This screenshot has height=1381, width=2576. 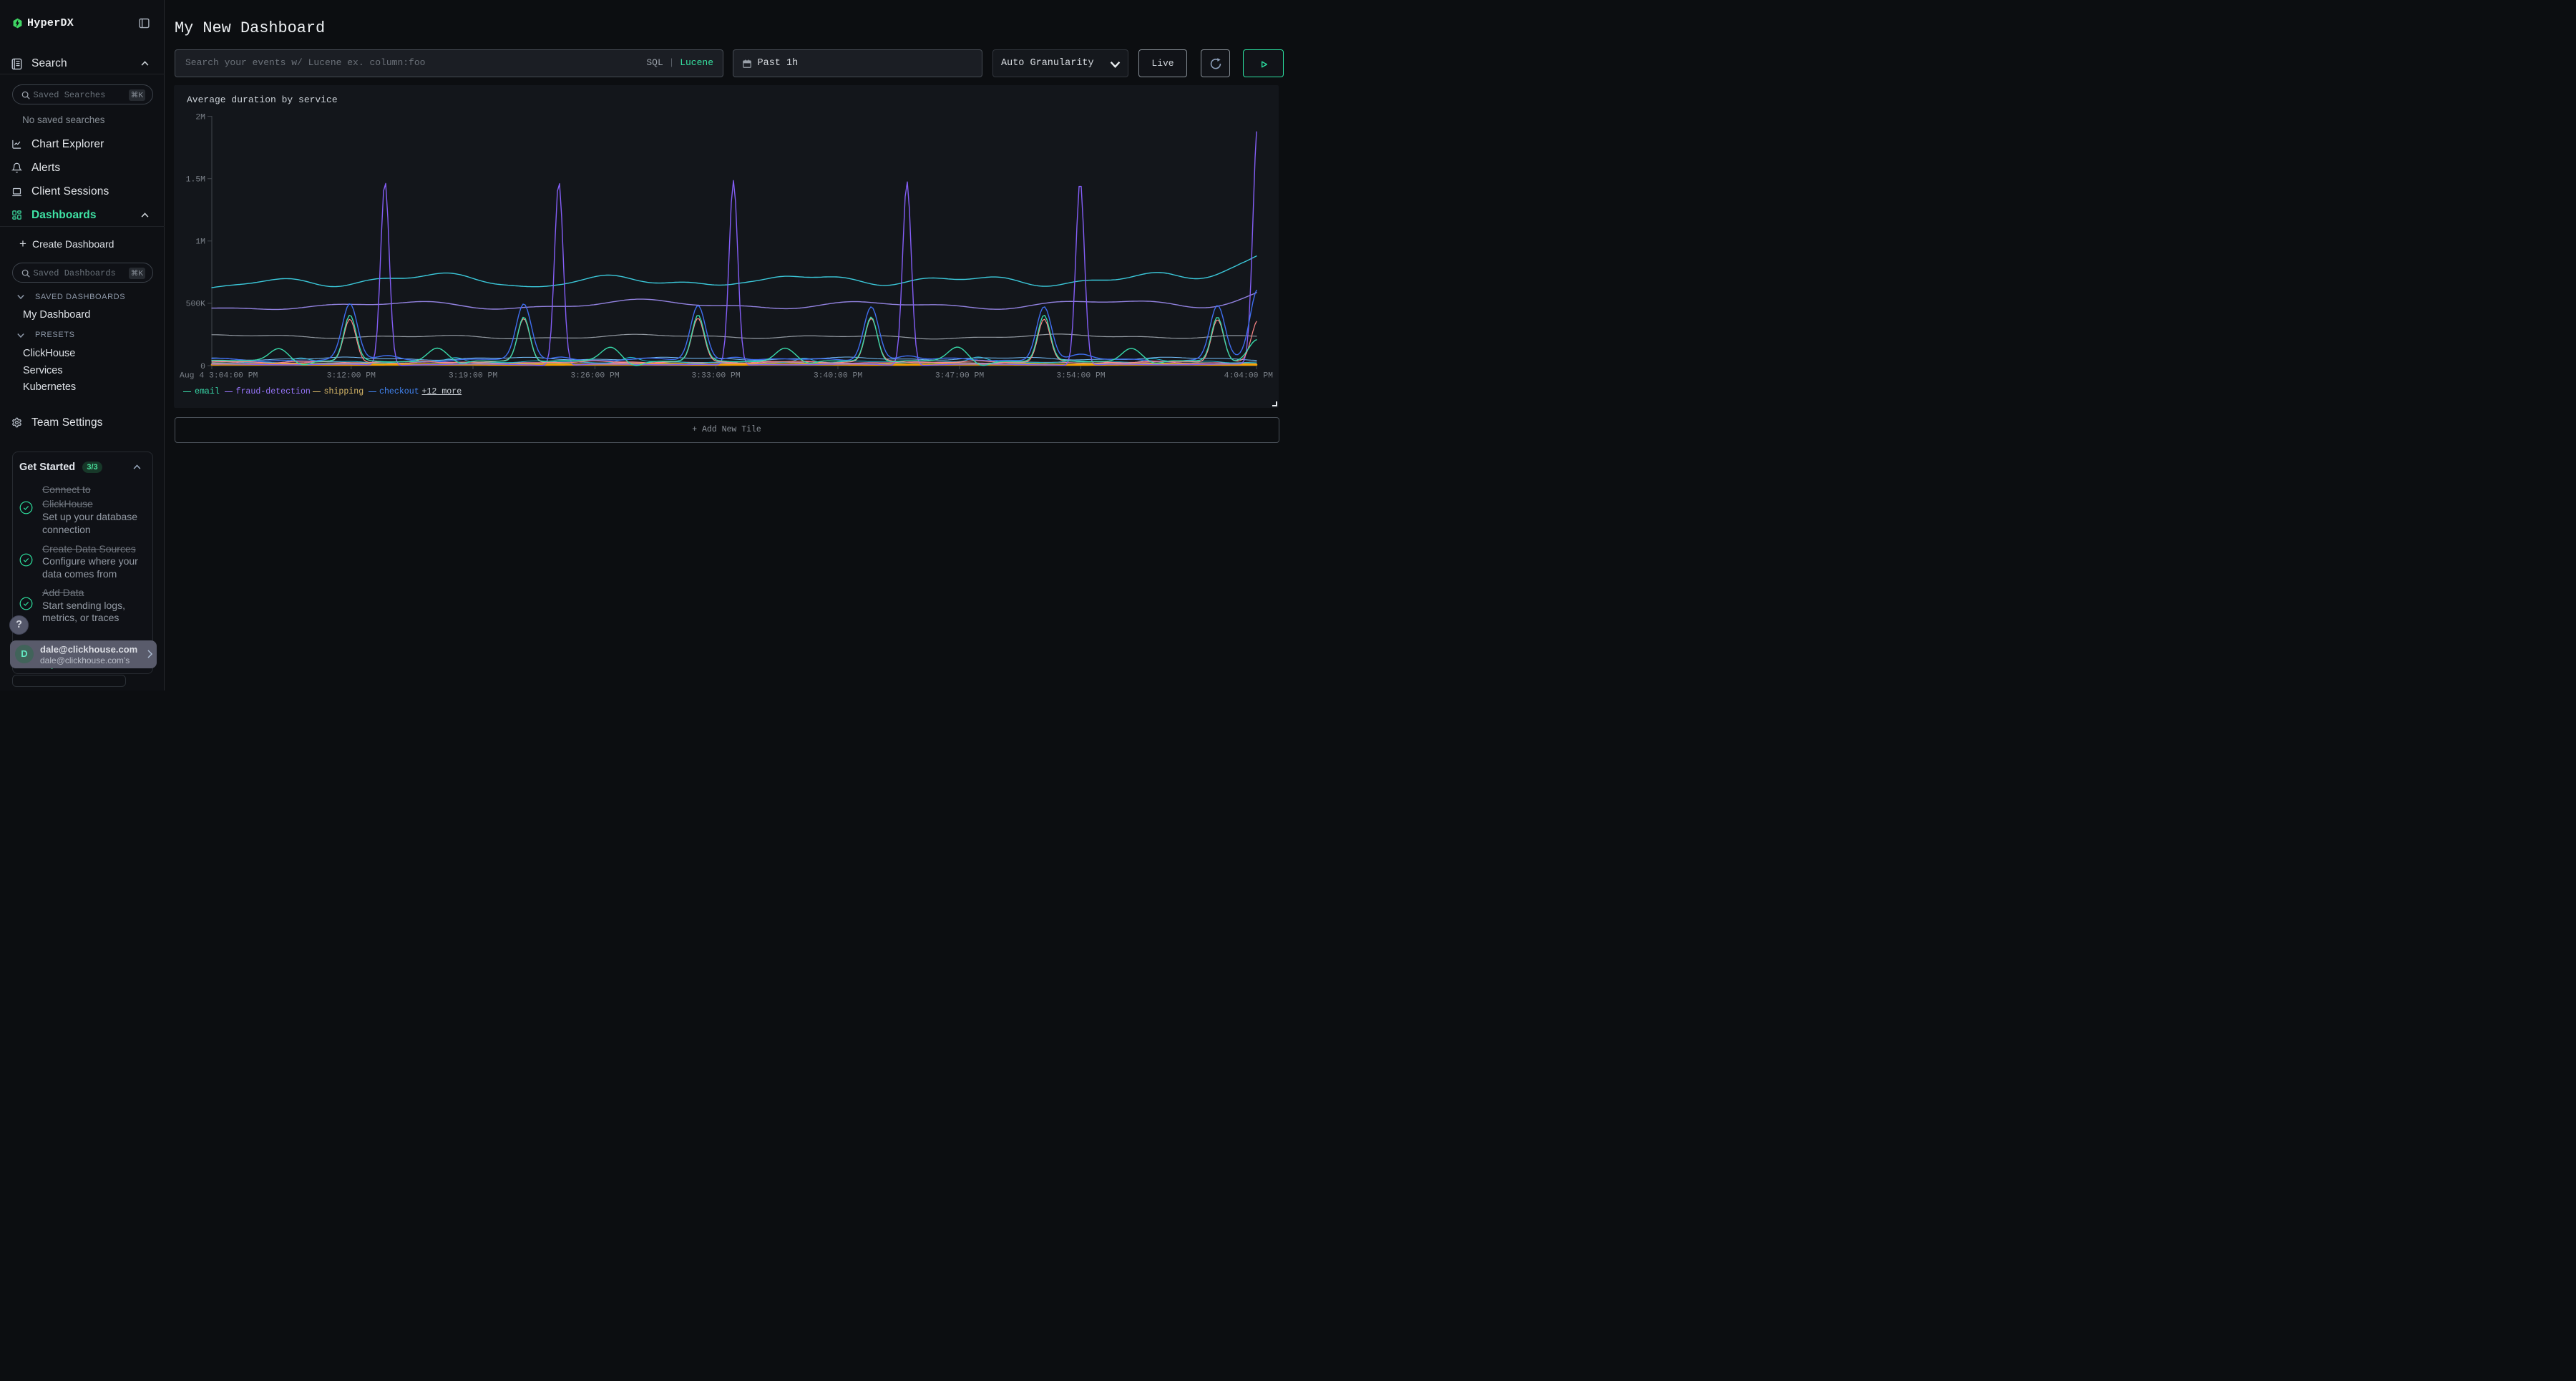 What do you see at coordinates (202, 367) in the screenshot?
I see `svg-text: 0` at bounding box center [202, 367].